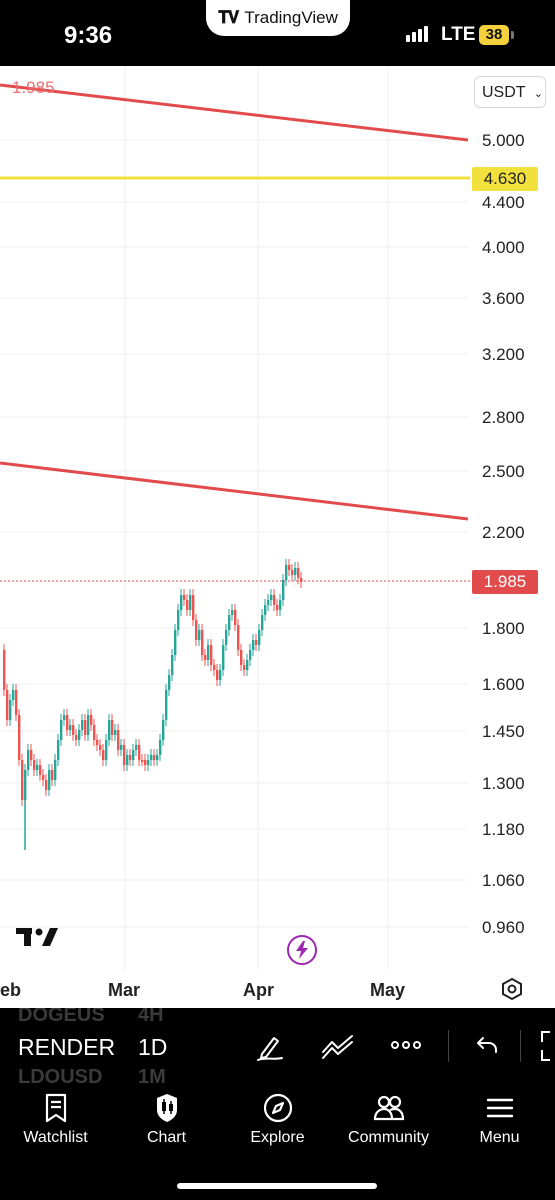  What do you see at coordinates (512, 991) in the screenshot?
I see `chart-settings-icon` at bounding box center [512, 991].